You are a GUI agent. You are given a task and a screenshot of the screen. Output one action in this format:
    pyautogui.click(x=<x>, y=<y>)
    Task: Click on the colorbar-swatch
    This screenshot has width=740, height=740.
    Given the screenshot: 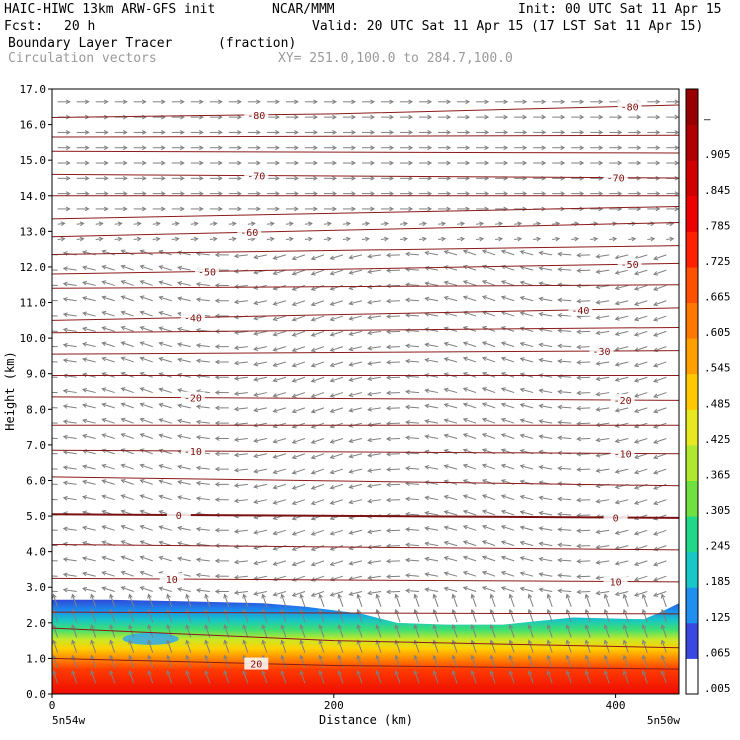 What is the action you would take?
    pyautogui.click(x=692, y=320)
    